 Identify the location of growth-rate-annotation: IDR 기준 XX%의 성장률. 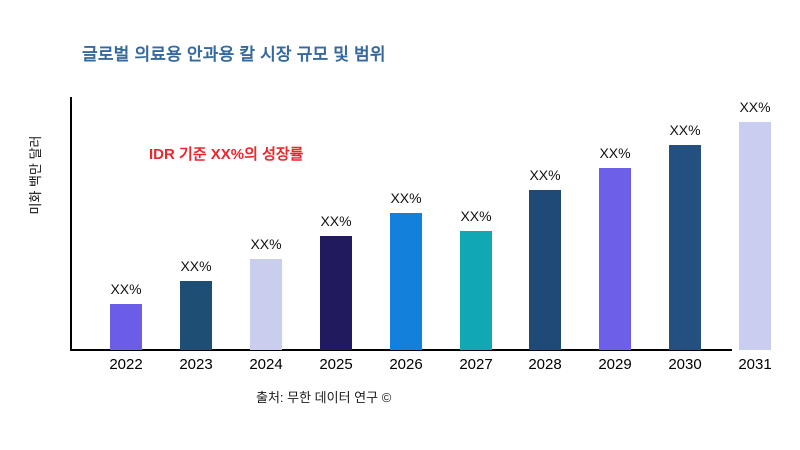
(226, 154).